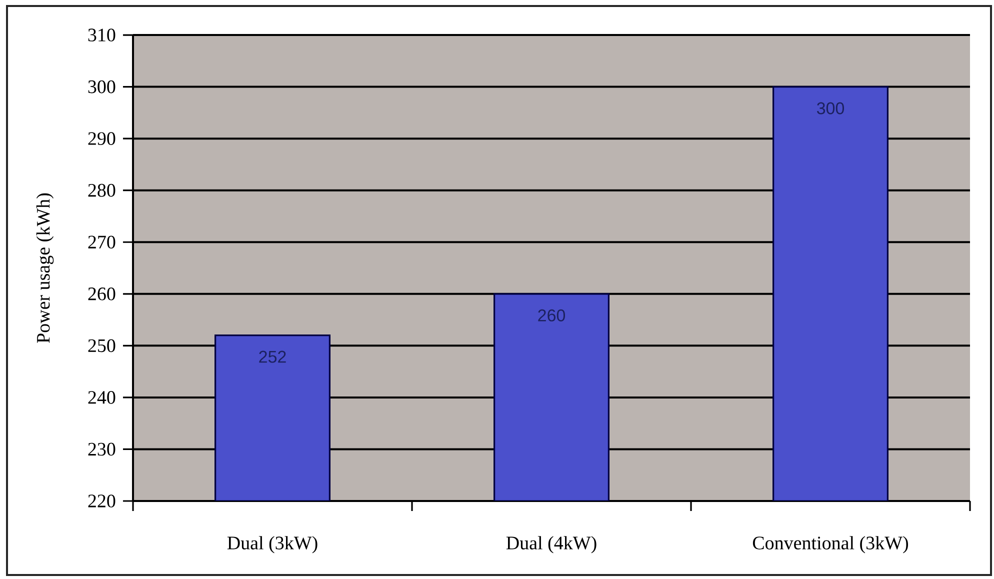 This screenshot has width=994, height=579. Describe the element at coordinates (102, 501) in the screenshot. I see `y-tick-label: 220` at that location.